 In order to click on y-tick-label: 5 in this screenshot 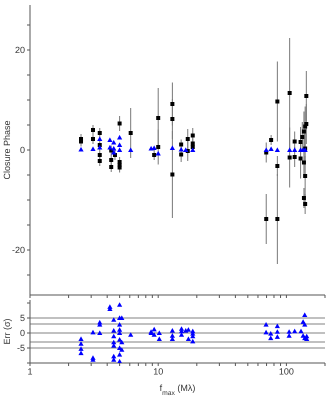, I will do `click(22, 318)`.